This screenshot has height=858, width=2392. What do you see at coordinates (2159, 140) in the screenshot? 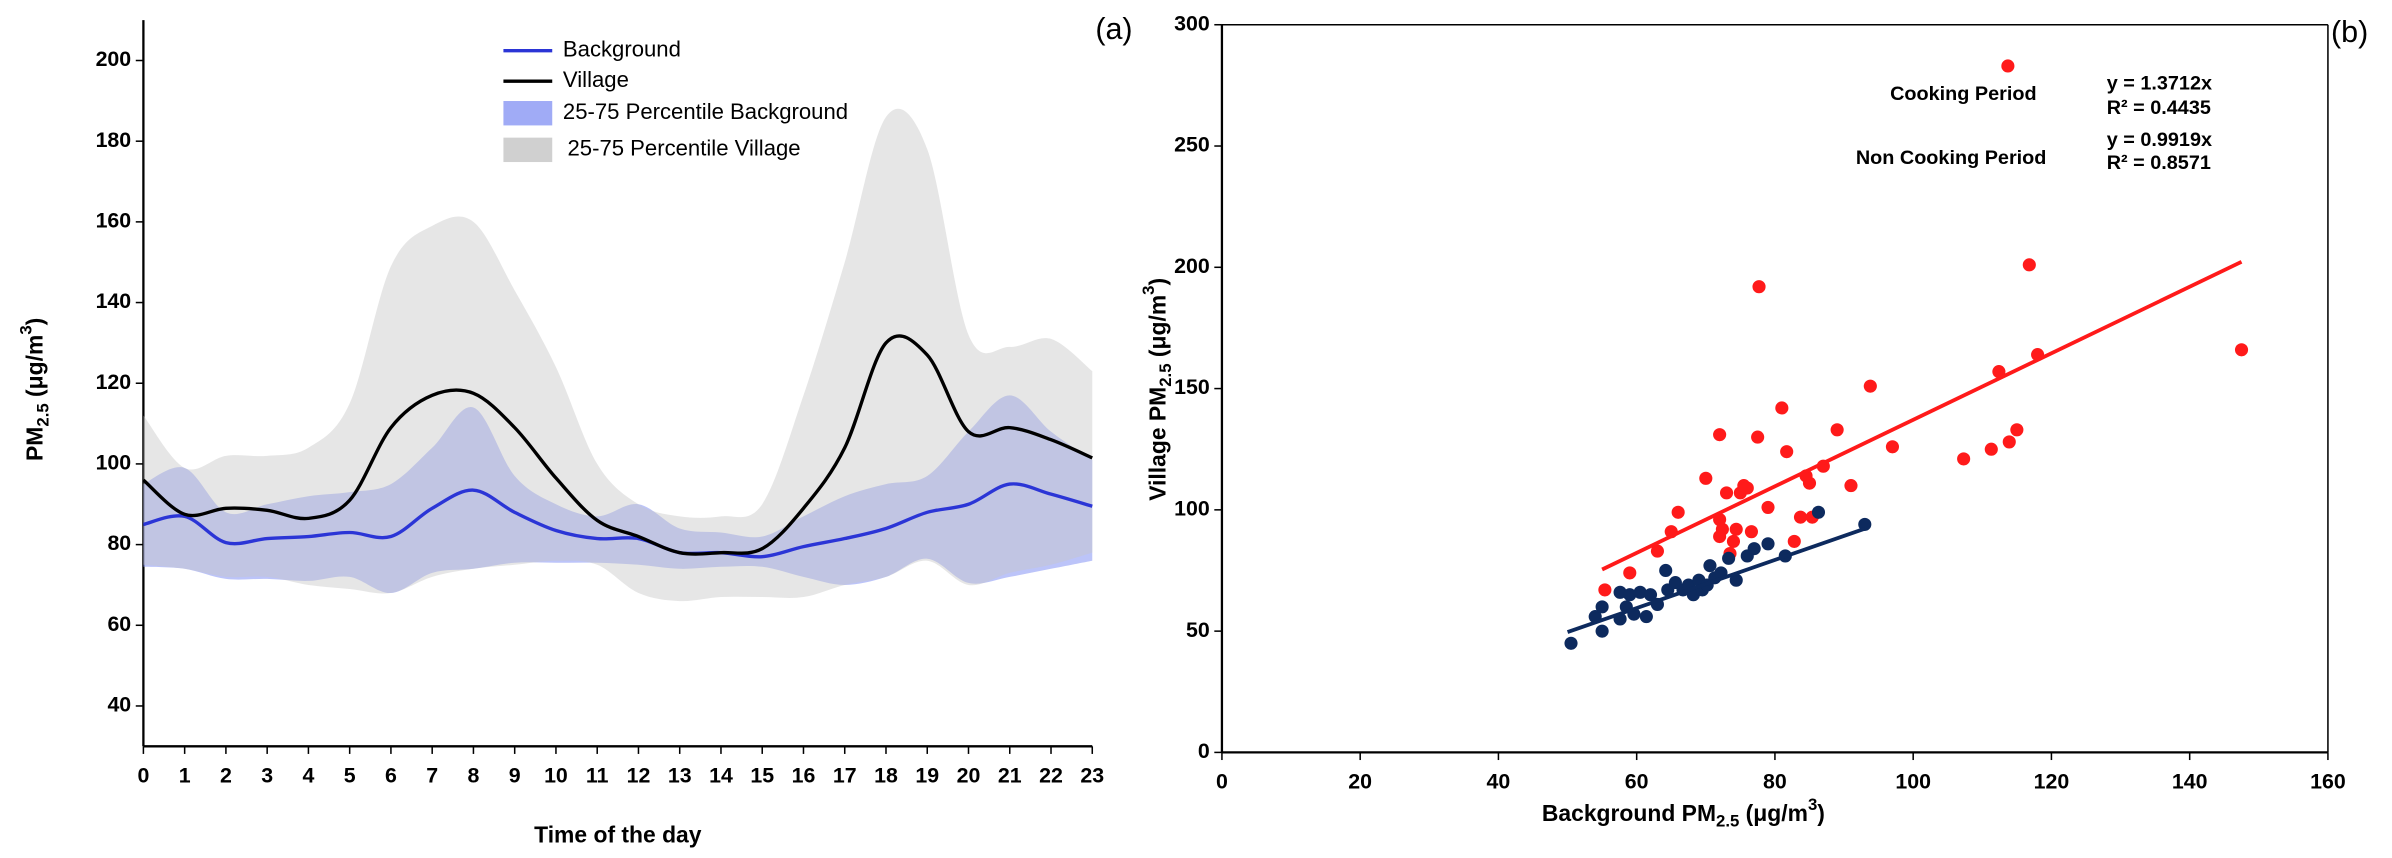
I see `fit-equation: y = 0.9919x` at bounding box center [2159, 140].